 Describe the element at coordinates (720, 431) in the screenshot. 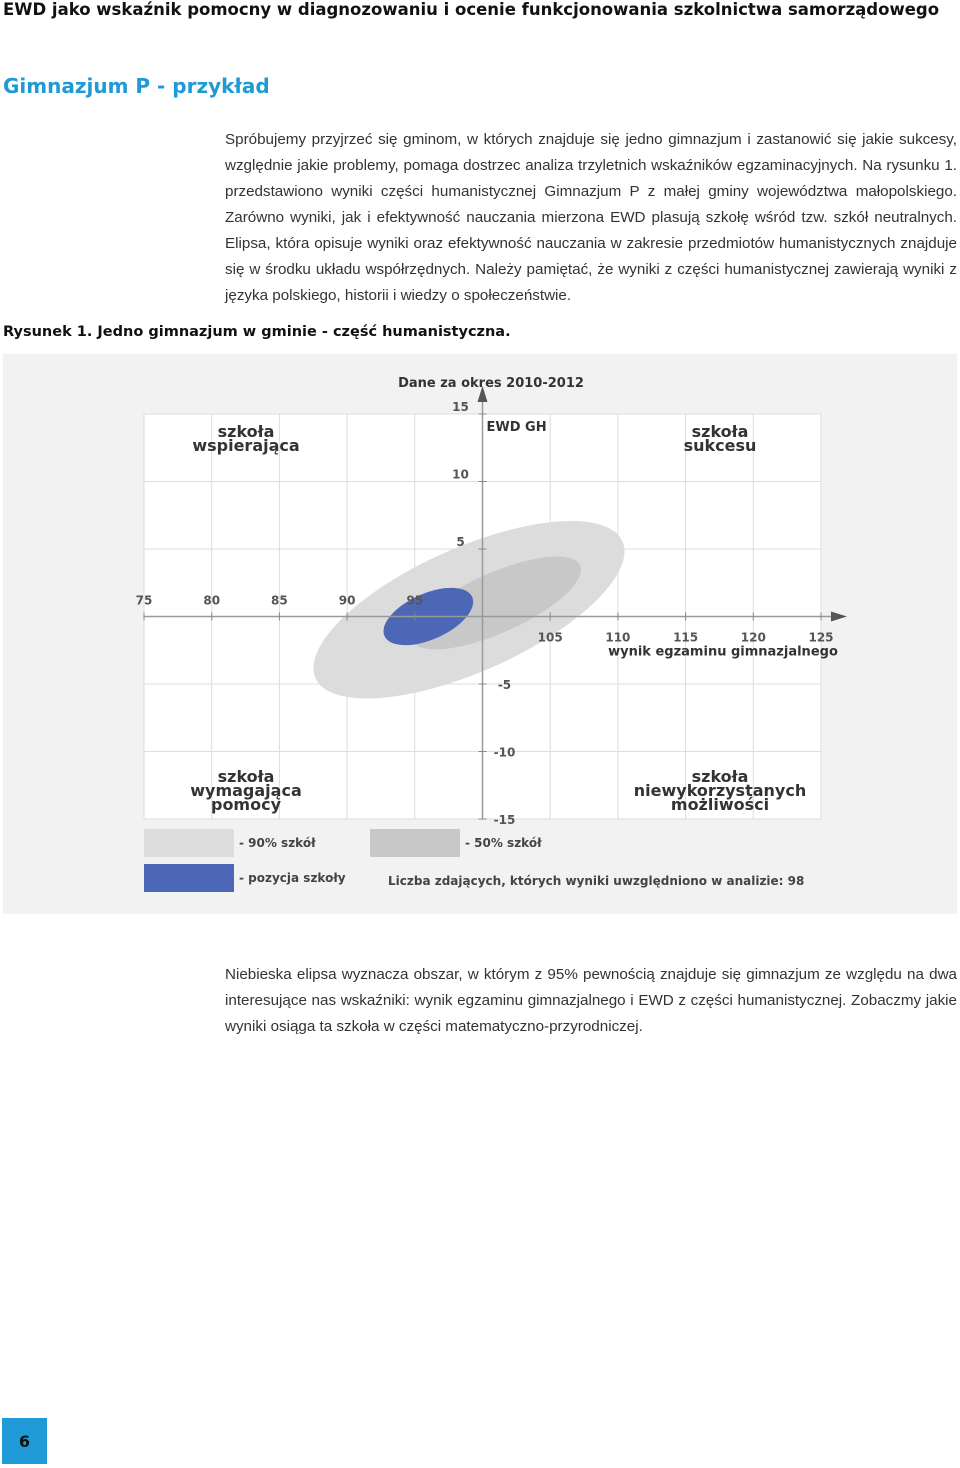

I see `quadrant-label-top-right: szkoła` at that location.